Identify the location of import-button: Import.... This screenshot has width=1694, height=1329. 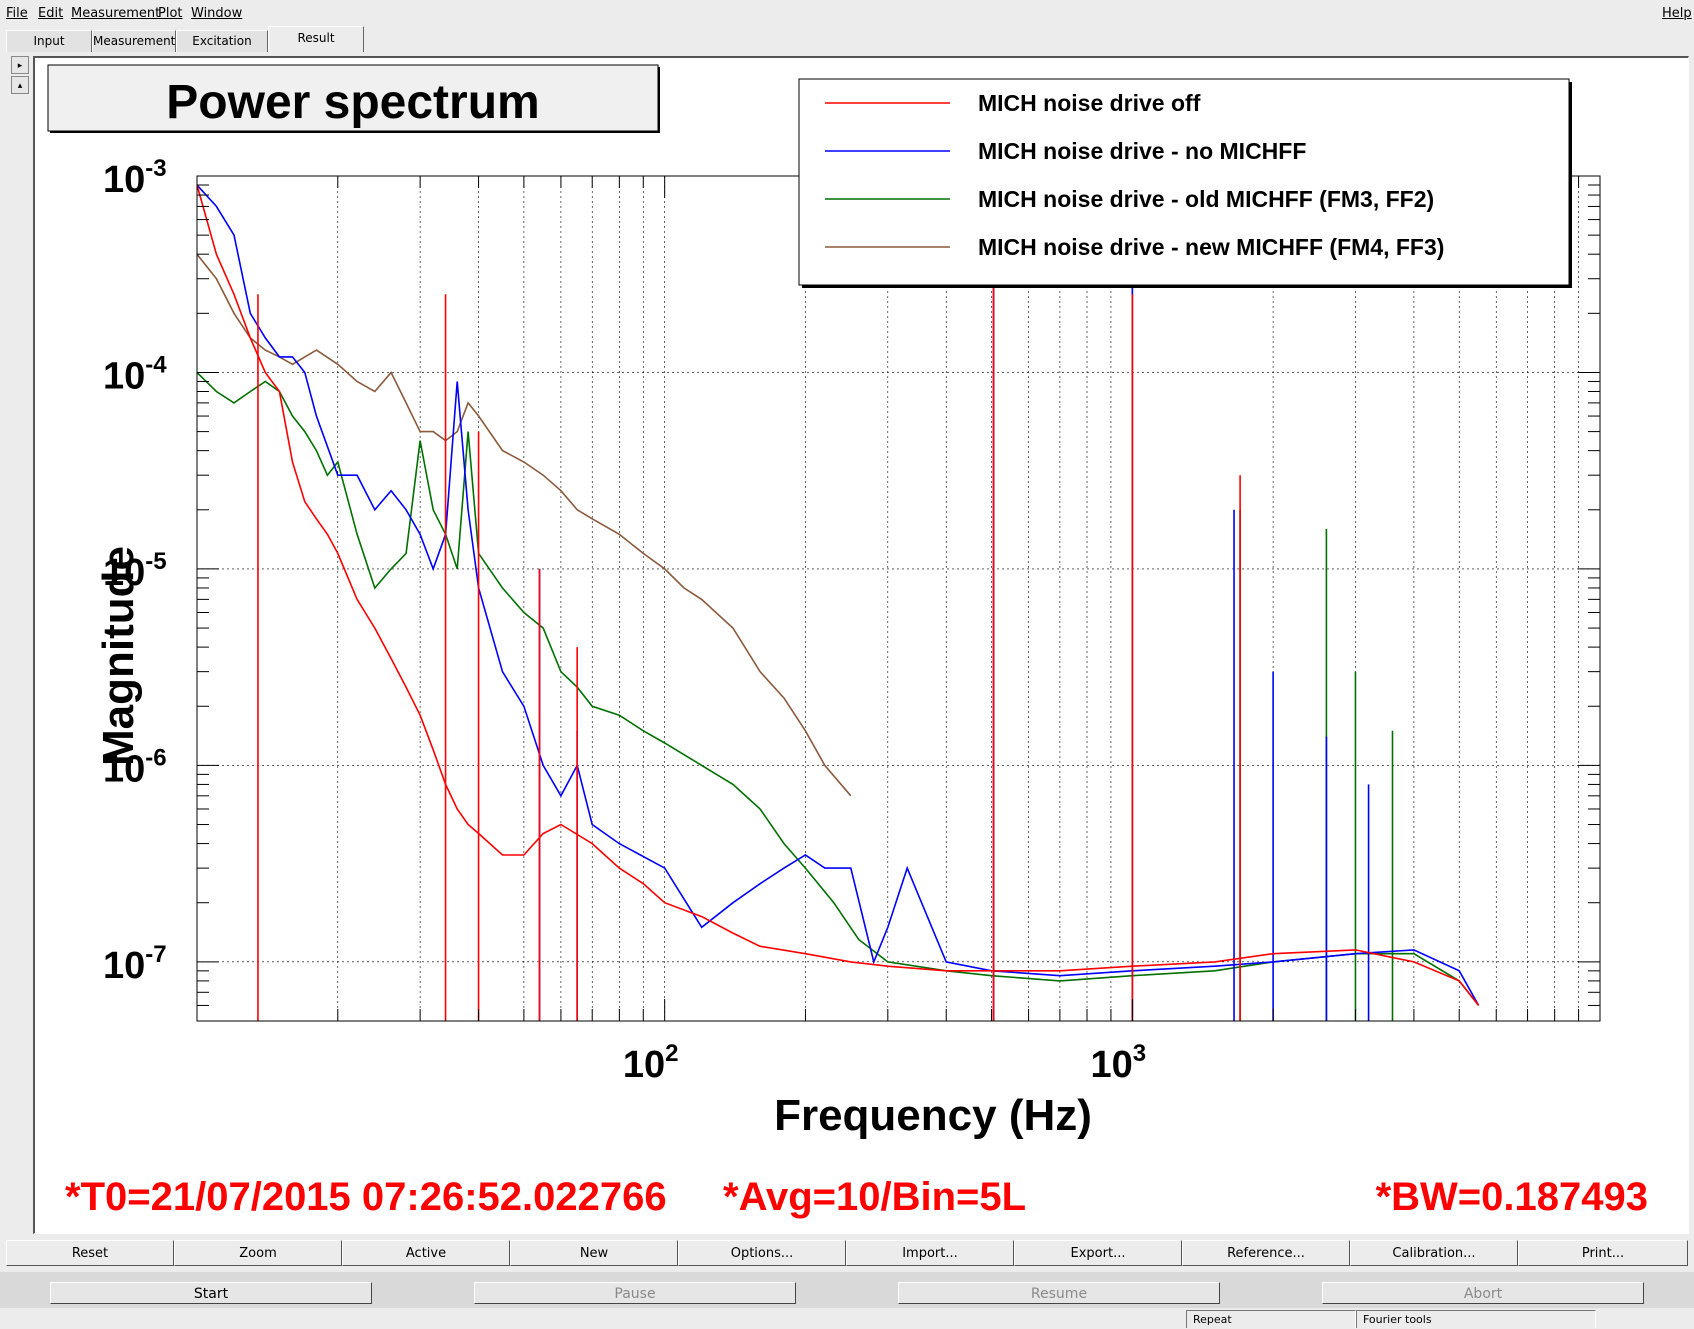
(930, 1253).